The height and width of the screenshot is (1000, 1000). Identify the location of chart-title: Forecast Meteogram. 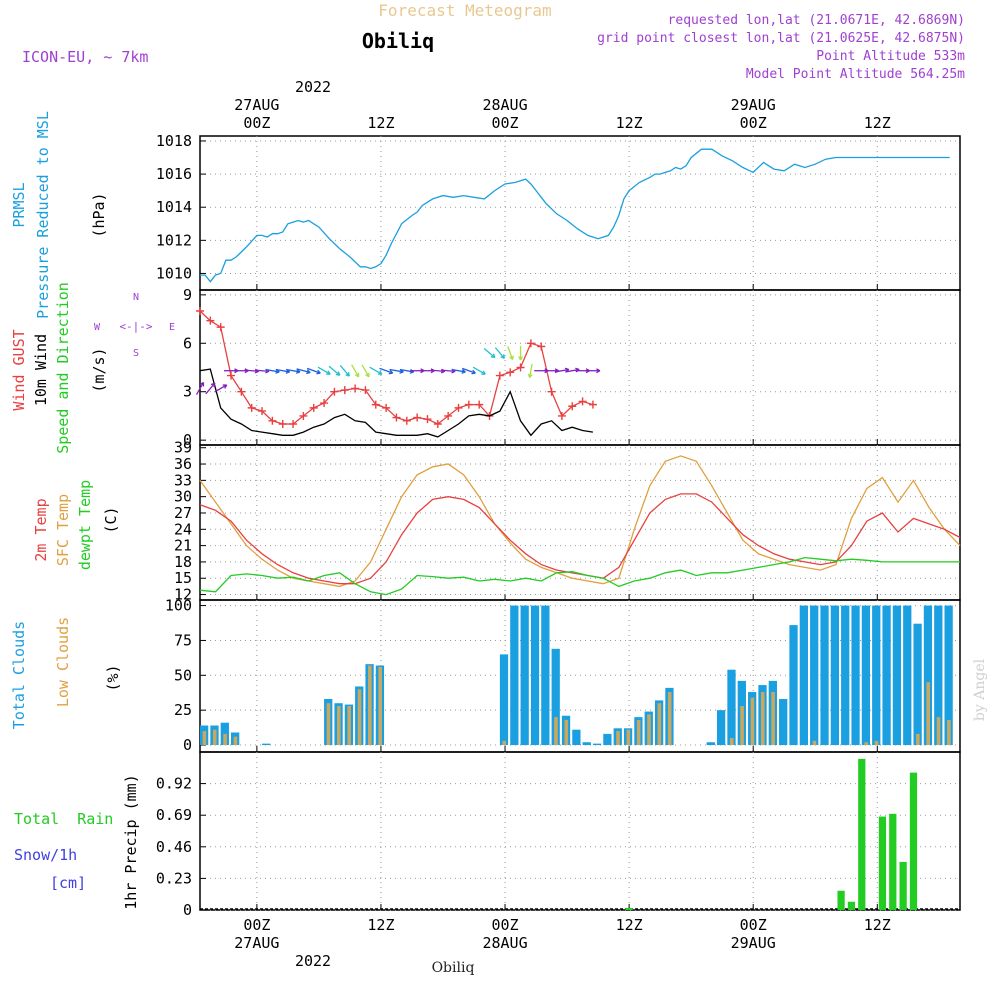
(464, 10).